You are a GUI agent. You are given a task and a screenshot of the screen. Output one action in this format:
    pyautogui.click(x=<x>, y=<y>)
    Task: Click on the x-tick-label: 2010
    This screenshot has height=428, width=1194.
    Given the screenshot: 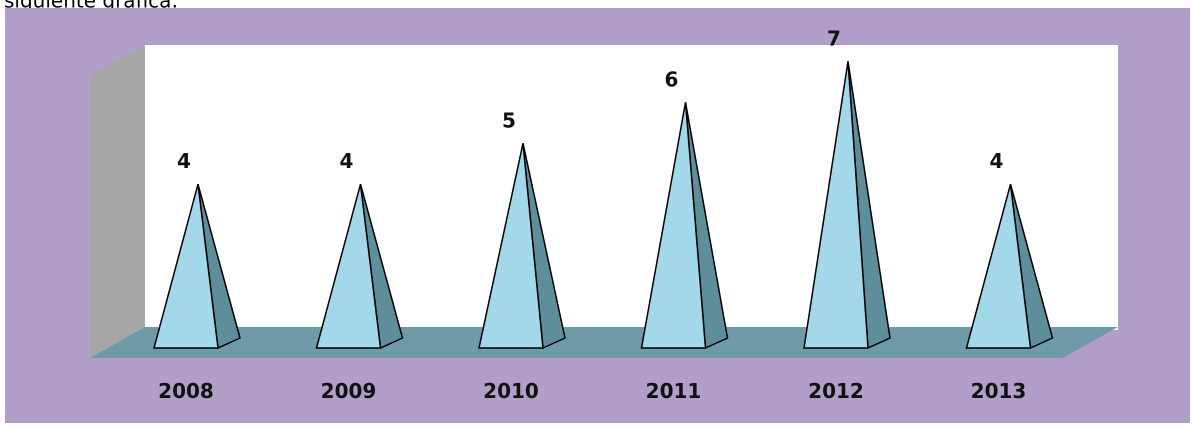 What is the action you would take?
    pyautogui.click(x=511, y=391)
    